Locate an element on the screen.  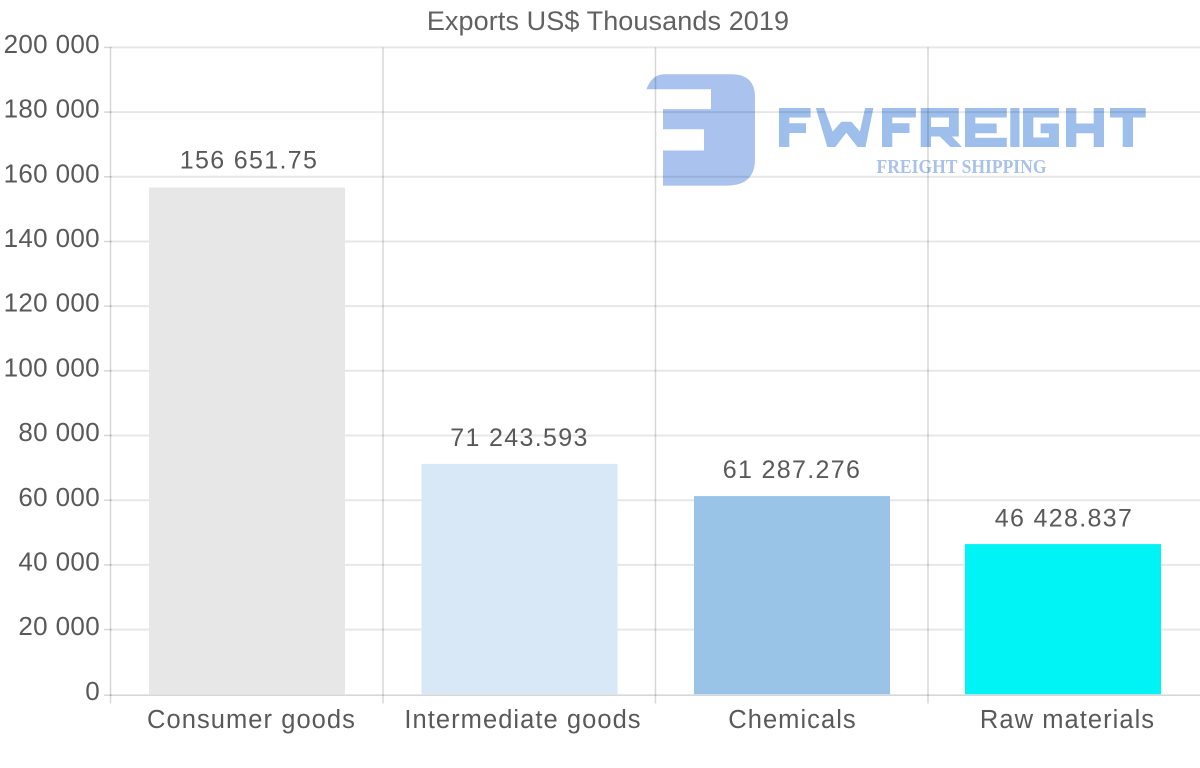
svg-text: 46 428.837 is located at coordinates (1064, 518).